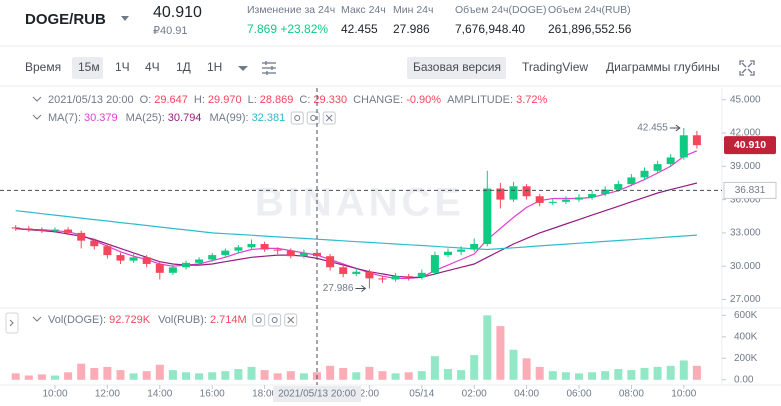 This screenshot has height=406, width=781. What do you see at coordinates (317, 394) in the screenshot?
I see `crosshair-time-tag` at bounding box center [317, 394].